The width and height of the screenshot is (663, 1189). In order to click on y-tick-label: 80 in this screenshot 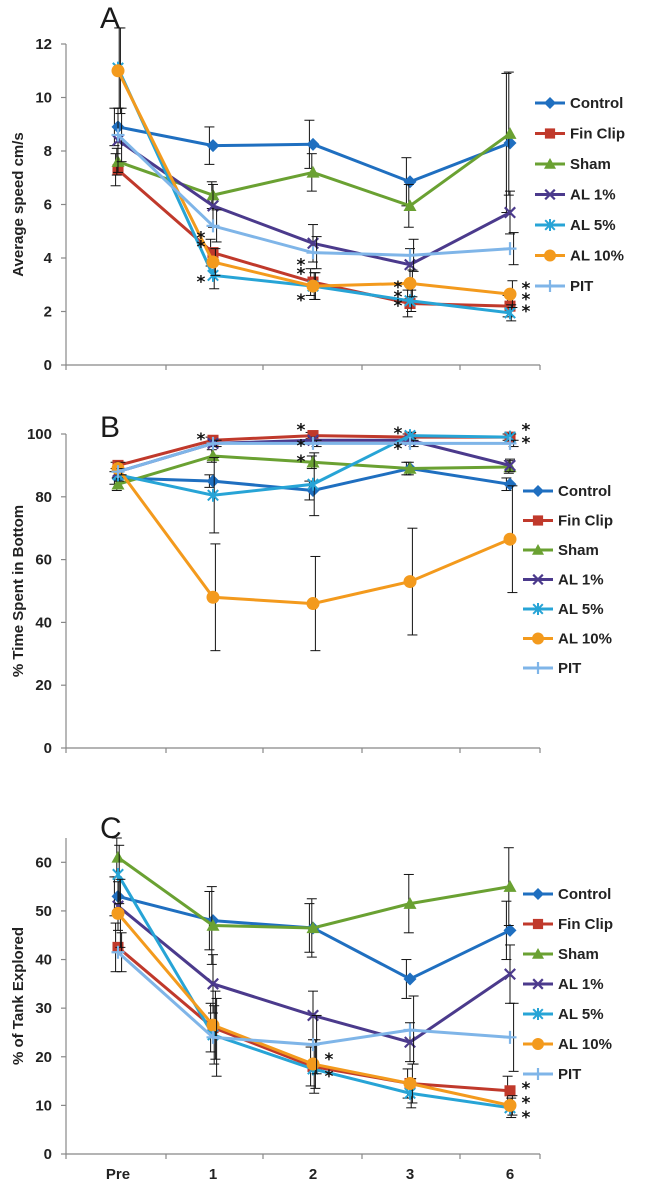, I will do `click(43, 497)`.